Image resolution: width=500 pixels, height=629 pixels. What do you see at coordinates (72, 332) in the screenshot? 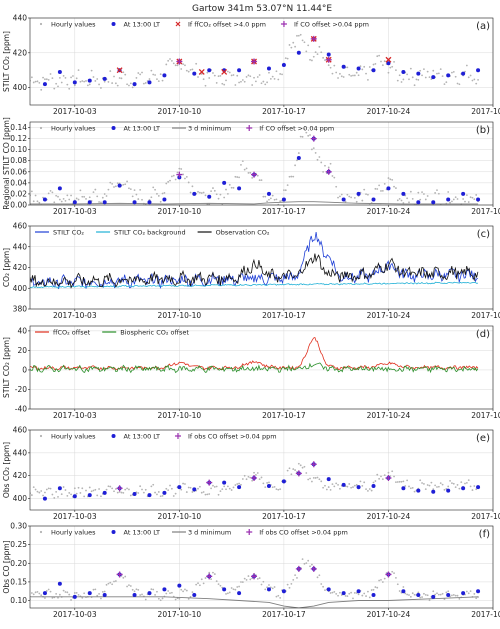
I see `legend-label: ffCO₂ offset` at bounding box center [72, 332].